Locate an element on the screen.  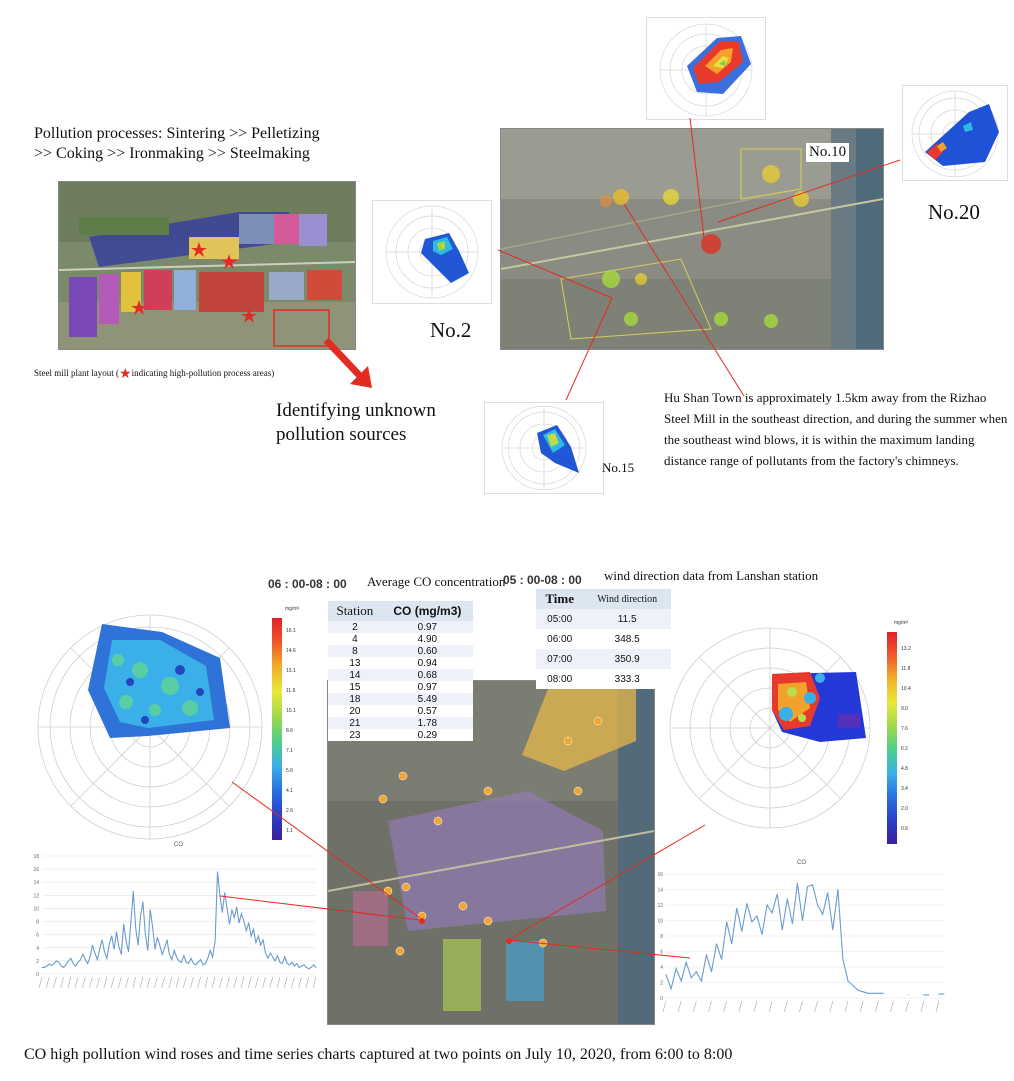
co-cell-value: 0.97 is located at coordinates (427, 627).